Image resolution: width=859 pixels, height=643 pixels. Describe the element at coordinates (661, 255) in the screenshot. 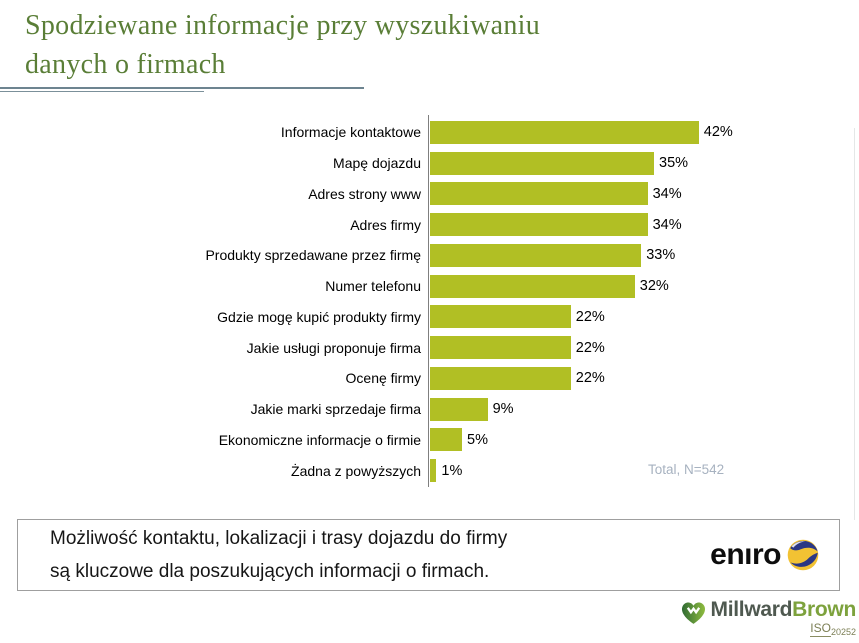

I see `bar-value: 33%` at that location.